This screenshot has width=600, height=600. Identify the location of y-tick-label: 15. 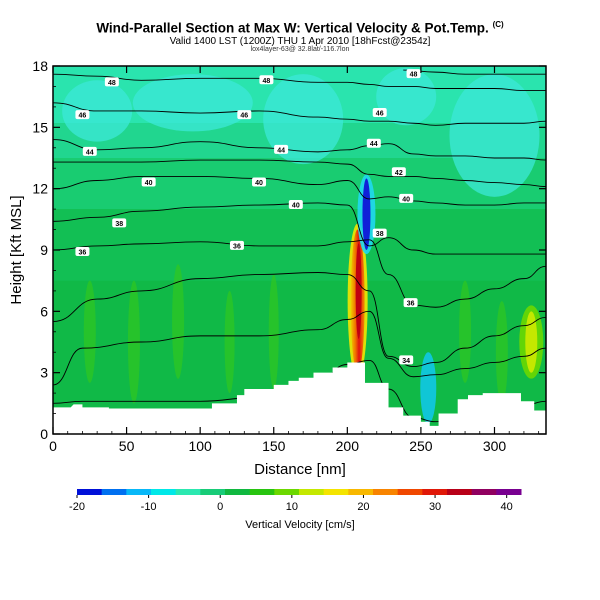
(40, 127).